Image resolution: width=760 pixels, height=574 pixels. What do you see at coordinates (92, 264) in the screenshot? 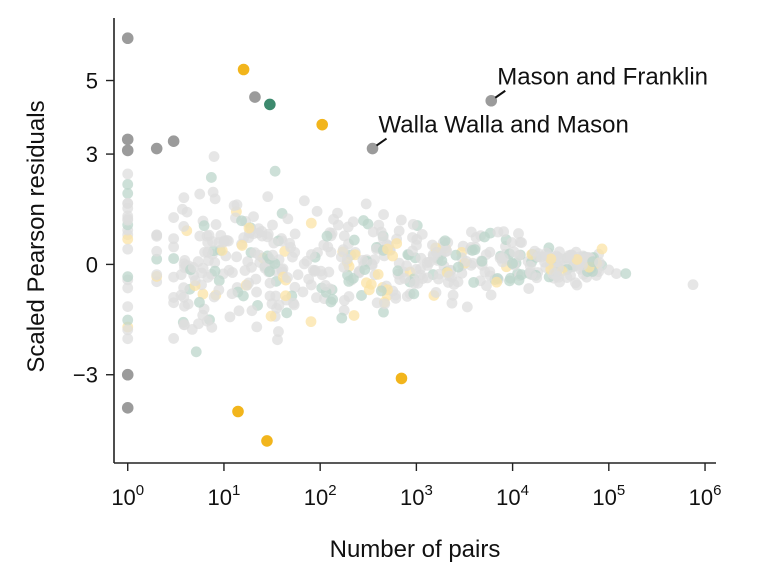
I see `y-tick-label: 0` at bounding box center [92, 264].